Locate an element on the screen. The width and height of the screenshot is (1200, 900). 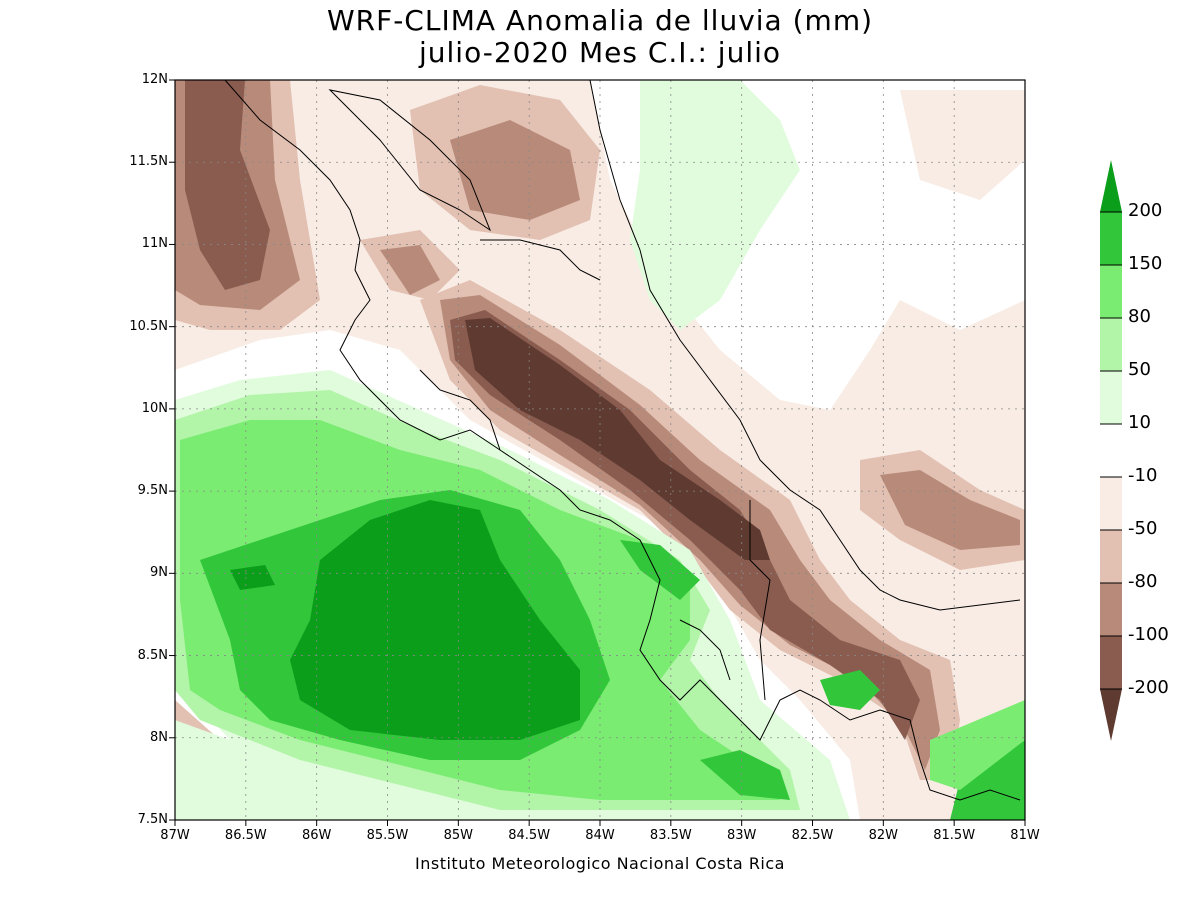
lon-tick-label: 82.5W is located at coordinates (812, 835).